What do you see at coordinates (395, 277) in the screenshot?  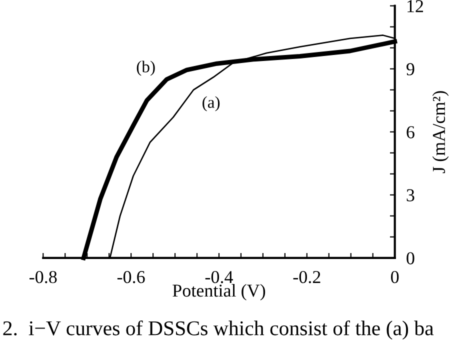 I see `x-tick-label: 0` at bounding box center [395, 277].